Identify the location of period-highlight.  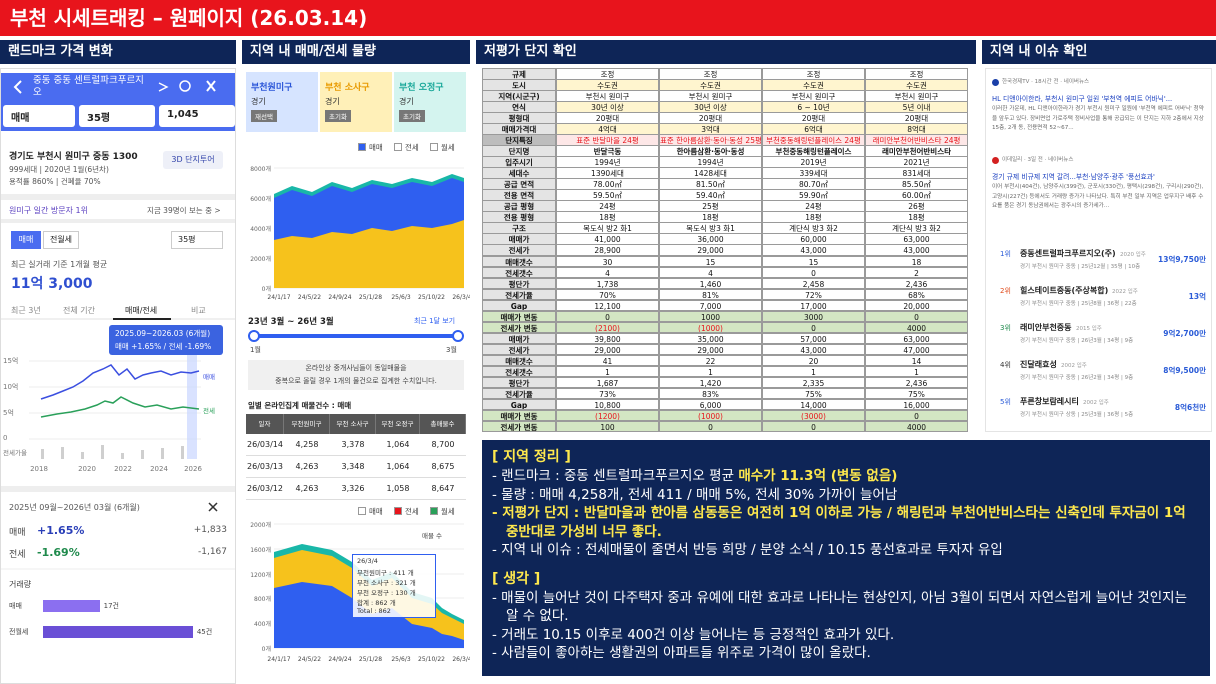
(192, 407).